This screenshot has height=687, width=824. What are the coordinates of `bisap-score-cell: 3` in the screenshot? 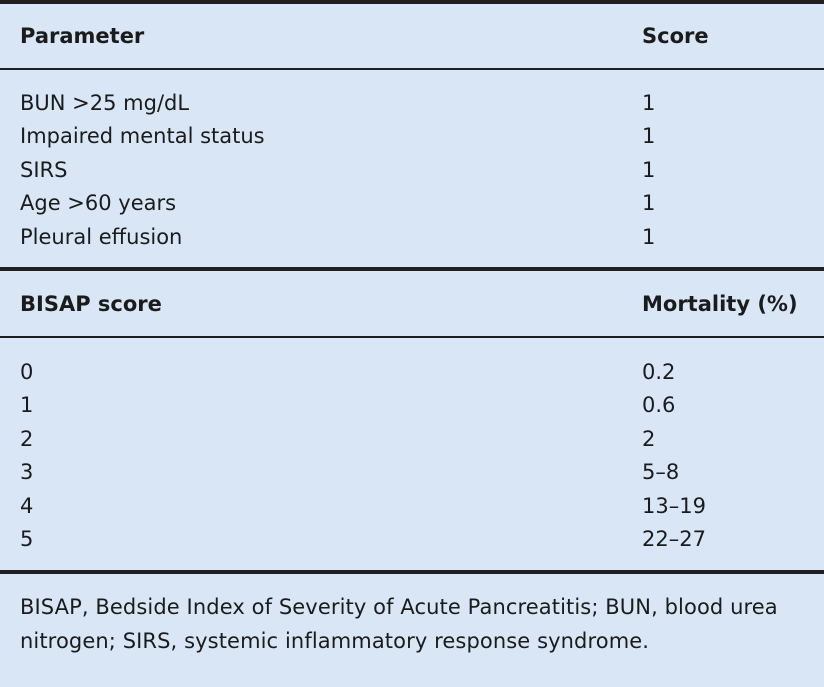 It's located at (27, 472).